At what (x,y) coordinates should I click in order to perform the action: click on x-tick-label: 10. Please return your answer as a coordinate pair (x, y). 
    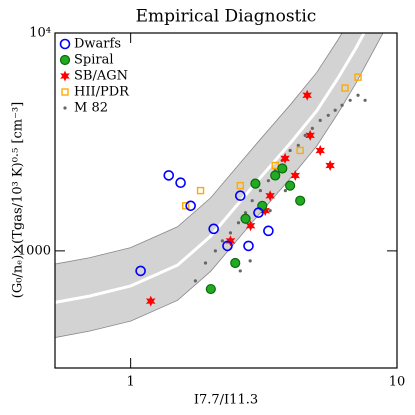
    Looking at the image, I should click on (397, 382).